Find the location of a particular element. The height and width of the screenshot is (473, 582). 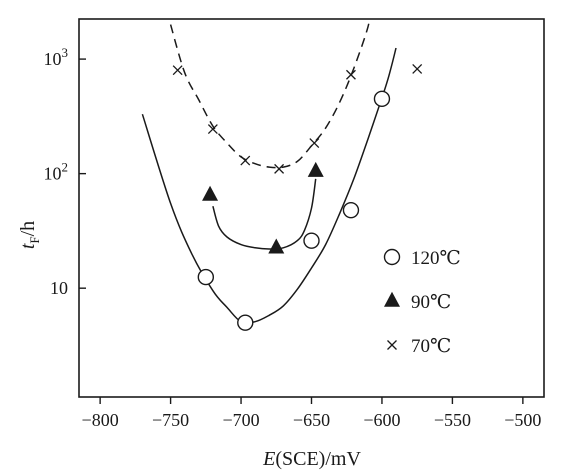

legend-label: 70℃ is located at coordinates (431, 346).